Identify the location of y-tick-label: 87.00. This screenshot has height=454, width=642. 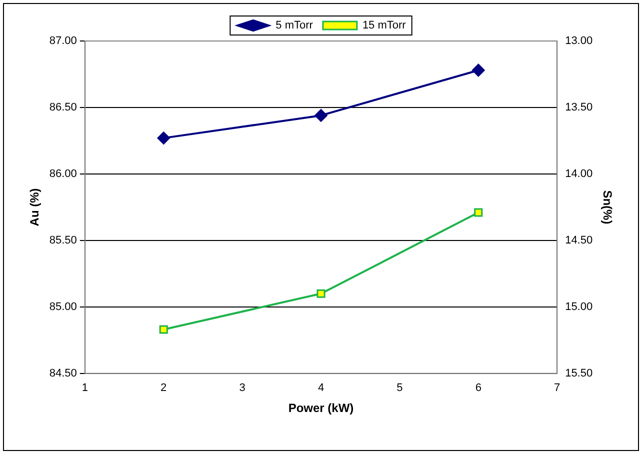
(63, 41).